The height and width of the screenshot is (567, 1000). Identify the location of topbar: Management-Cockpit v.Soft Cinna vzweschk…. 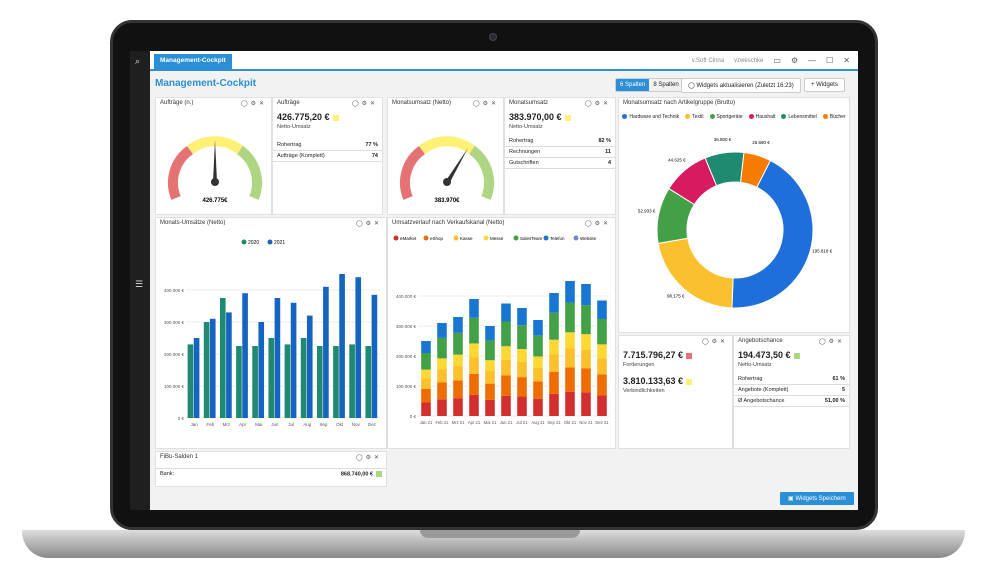
(504, 61).